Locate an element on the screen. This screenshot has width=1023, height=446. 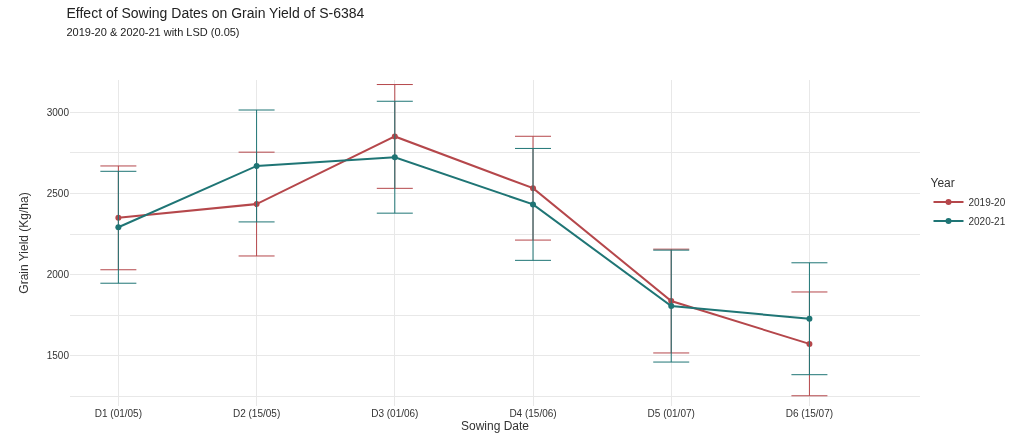
x-tick-label: D5 (01/07) is located at coordinates (671, 413).